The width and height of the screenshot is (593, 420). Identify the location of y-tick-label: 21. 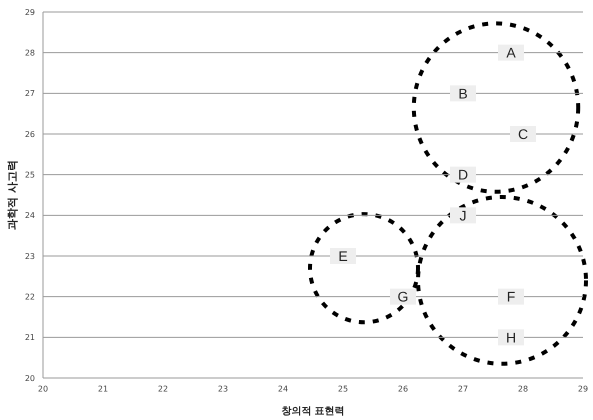
(29, 337).